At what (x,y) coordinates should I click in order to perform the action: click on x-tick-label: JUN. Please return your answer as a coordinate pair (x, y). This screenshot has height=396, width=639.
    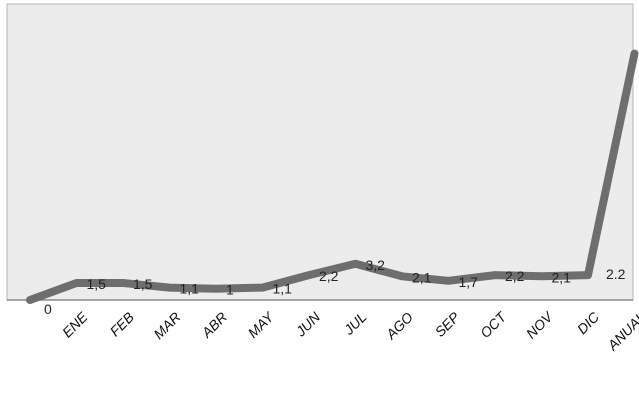
    Looking at the image, I should click on (308, 324).